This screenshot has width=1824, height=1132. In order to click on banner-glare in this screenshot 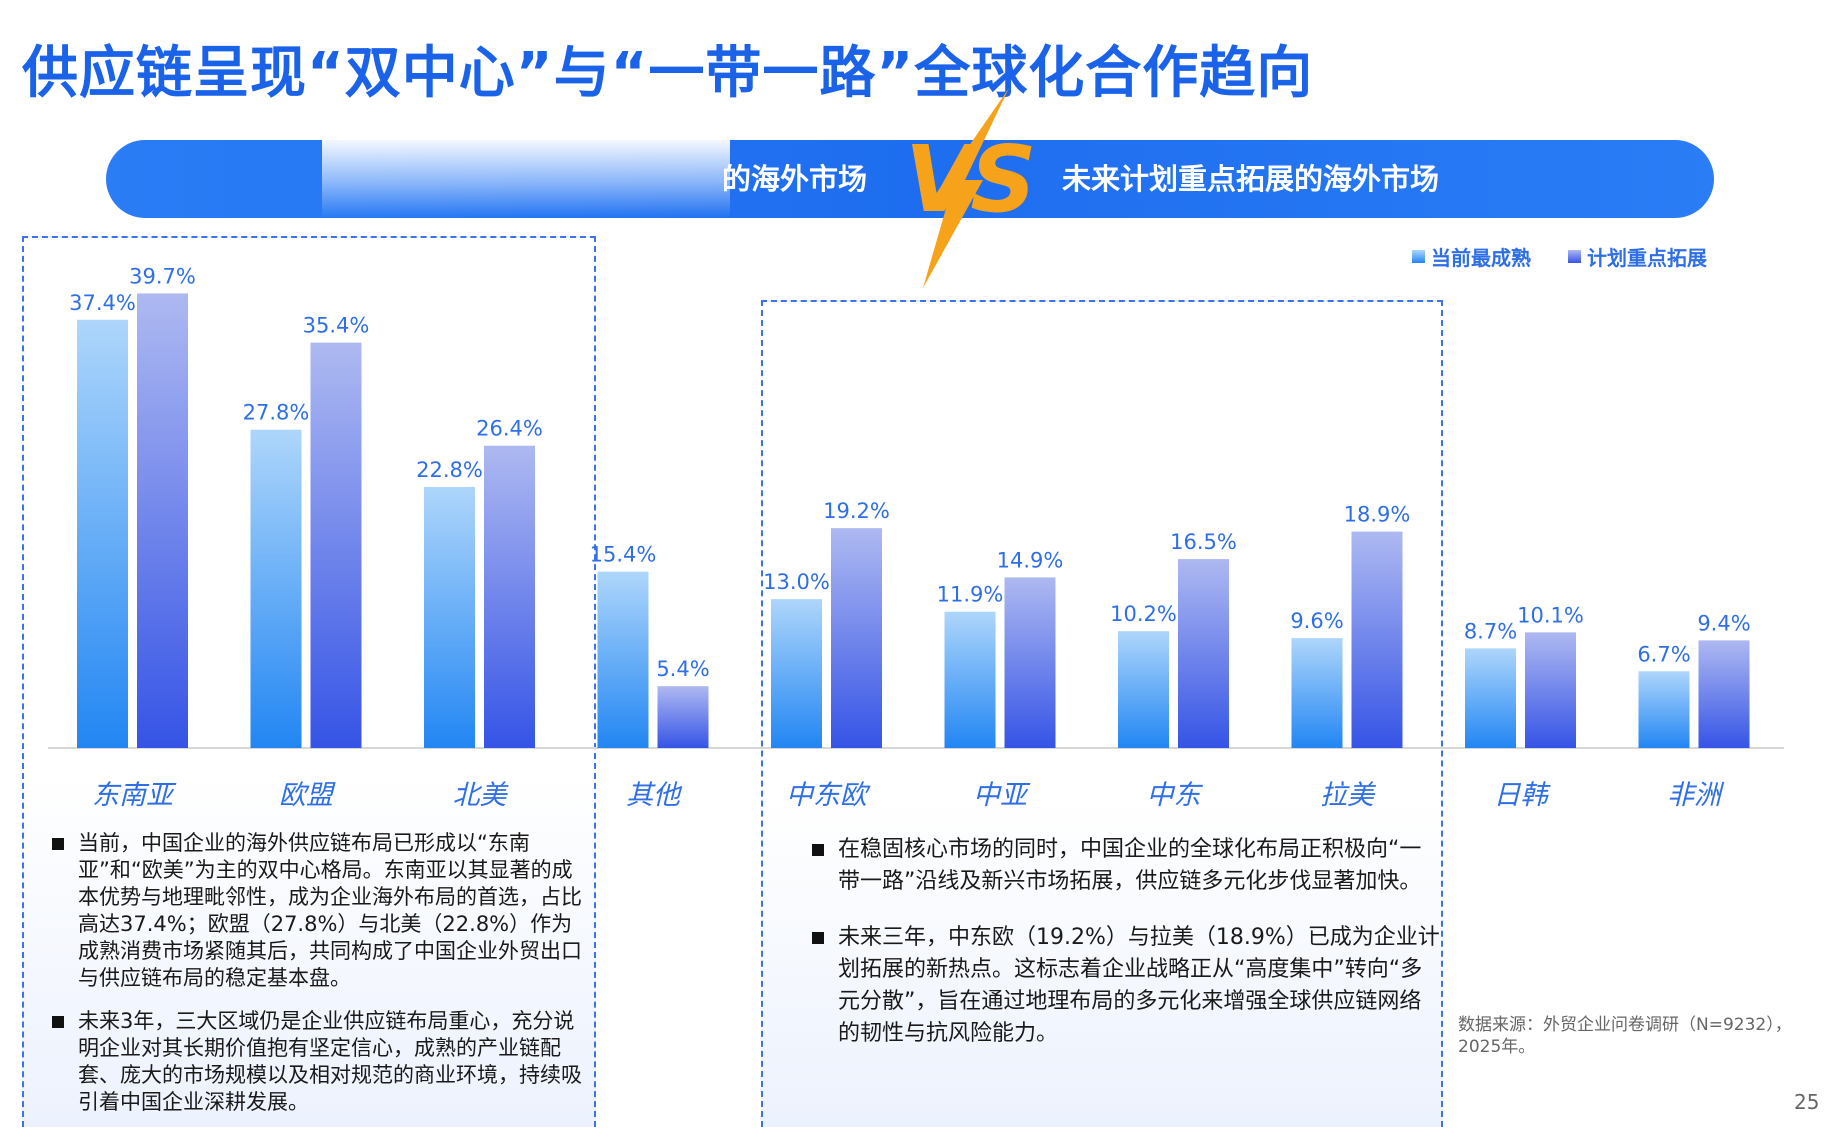, I will do `click(526, 179)`.